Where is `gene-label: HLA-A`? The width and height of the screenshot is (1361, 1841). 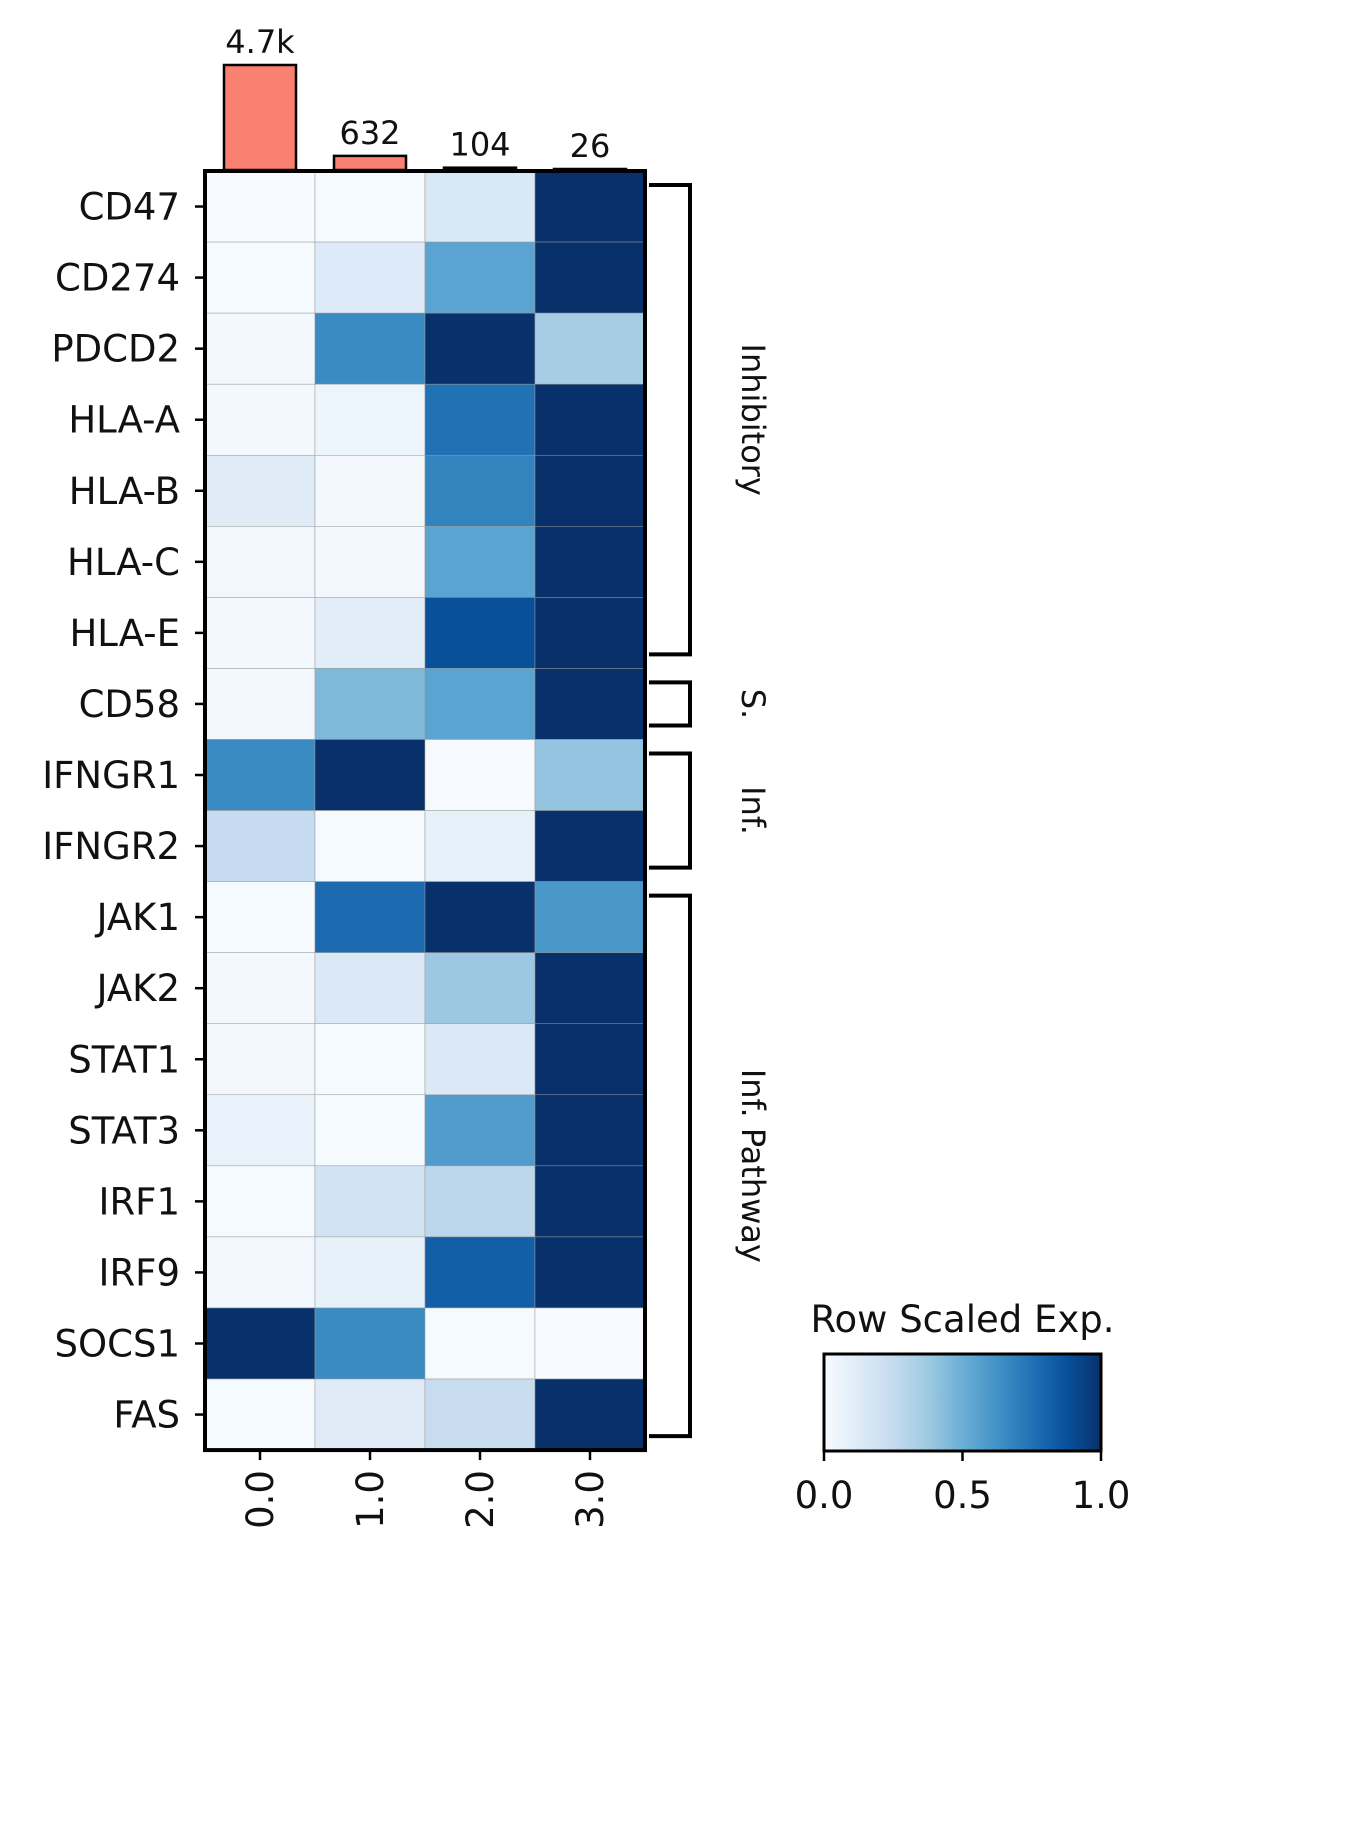 gene-label: HLA-A is located at coordinates (124, 420).